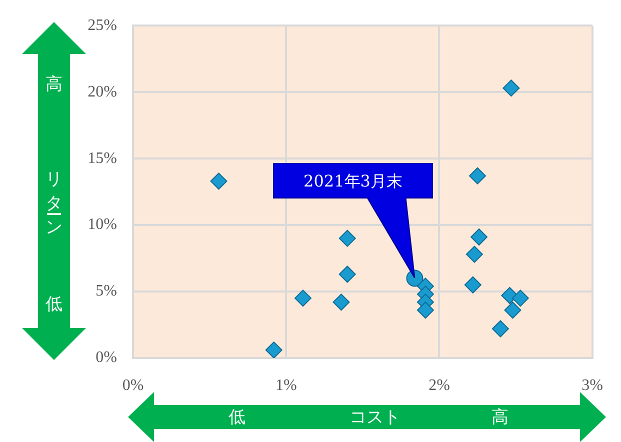  Describe the element at coordinates (439, 385) in the screenshot. I see `x-tick-label: 2%` at that location.